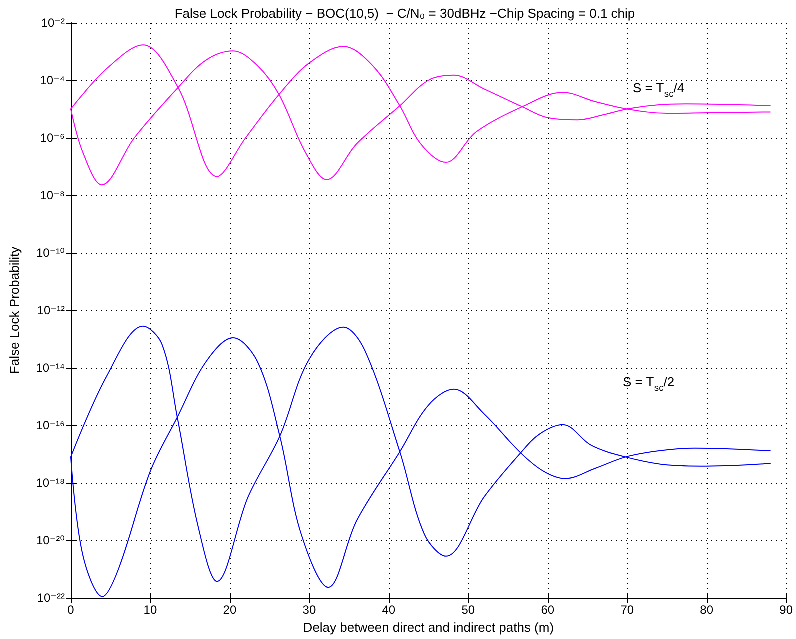 This screenshot has width=796, height=639. Describe the element at coordinates (548, 610) in the screenshot. I see `x-tick-label: 60` at that location.